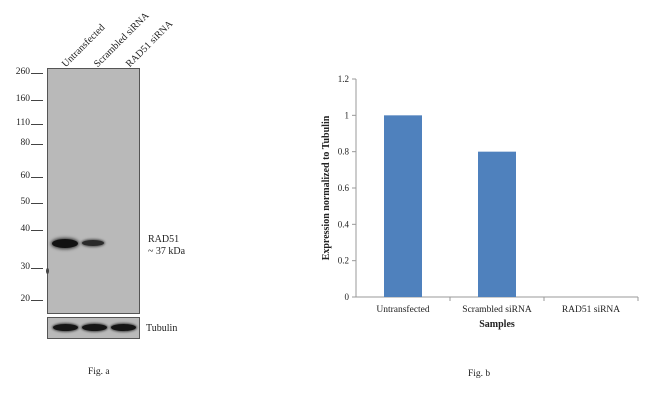 The height and width of the screenshot is (414, 650). What do you see at coordinates (479, 374) in the screenshot?
I see `fig-b-caption: Fig. b` at bounding box center [479, 374].